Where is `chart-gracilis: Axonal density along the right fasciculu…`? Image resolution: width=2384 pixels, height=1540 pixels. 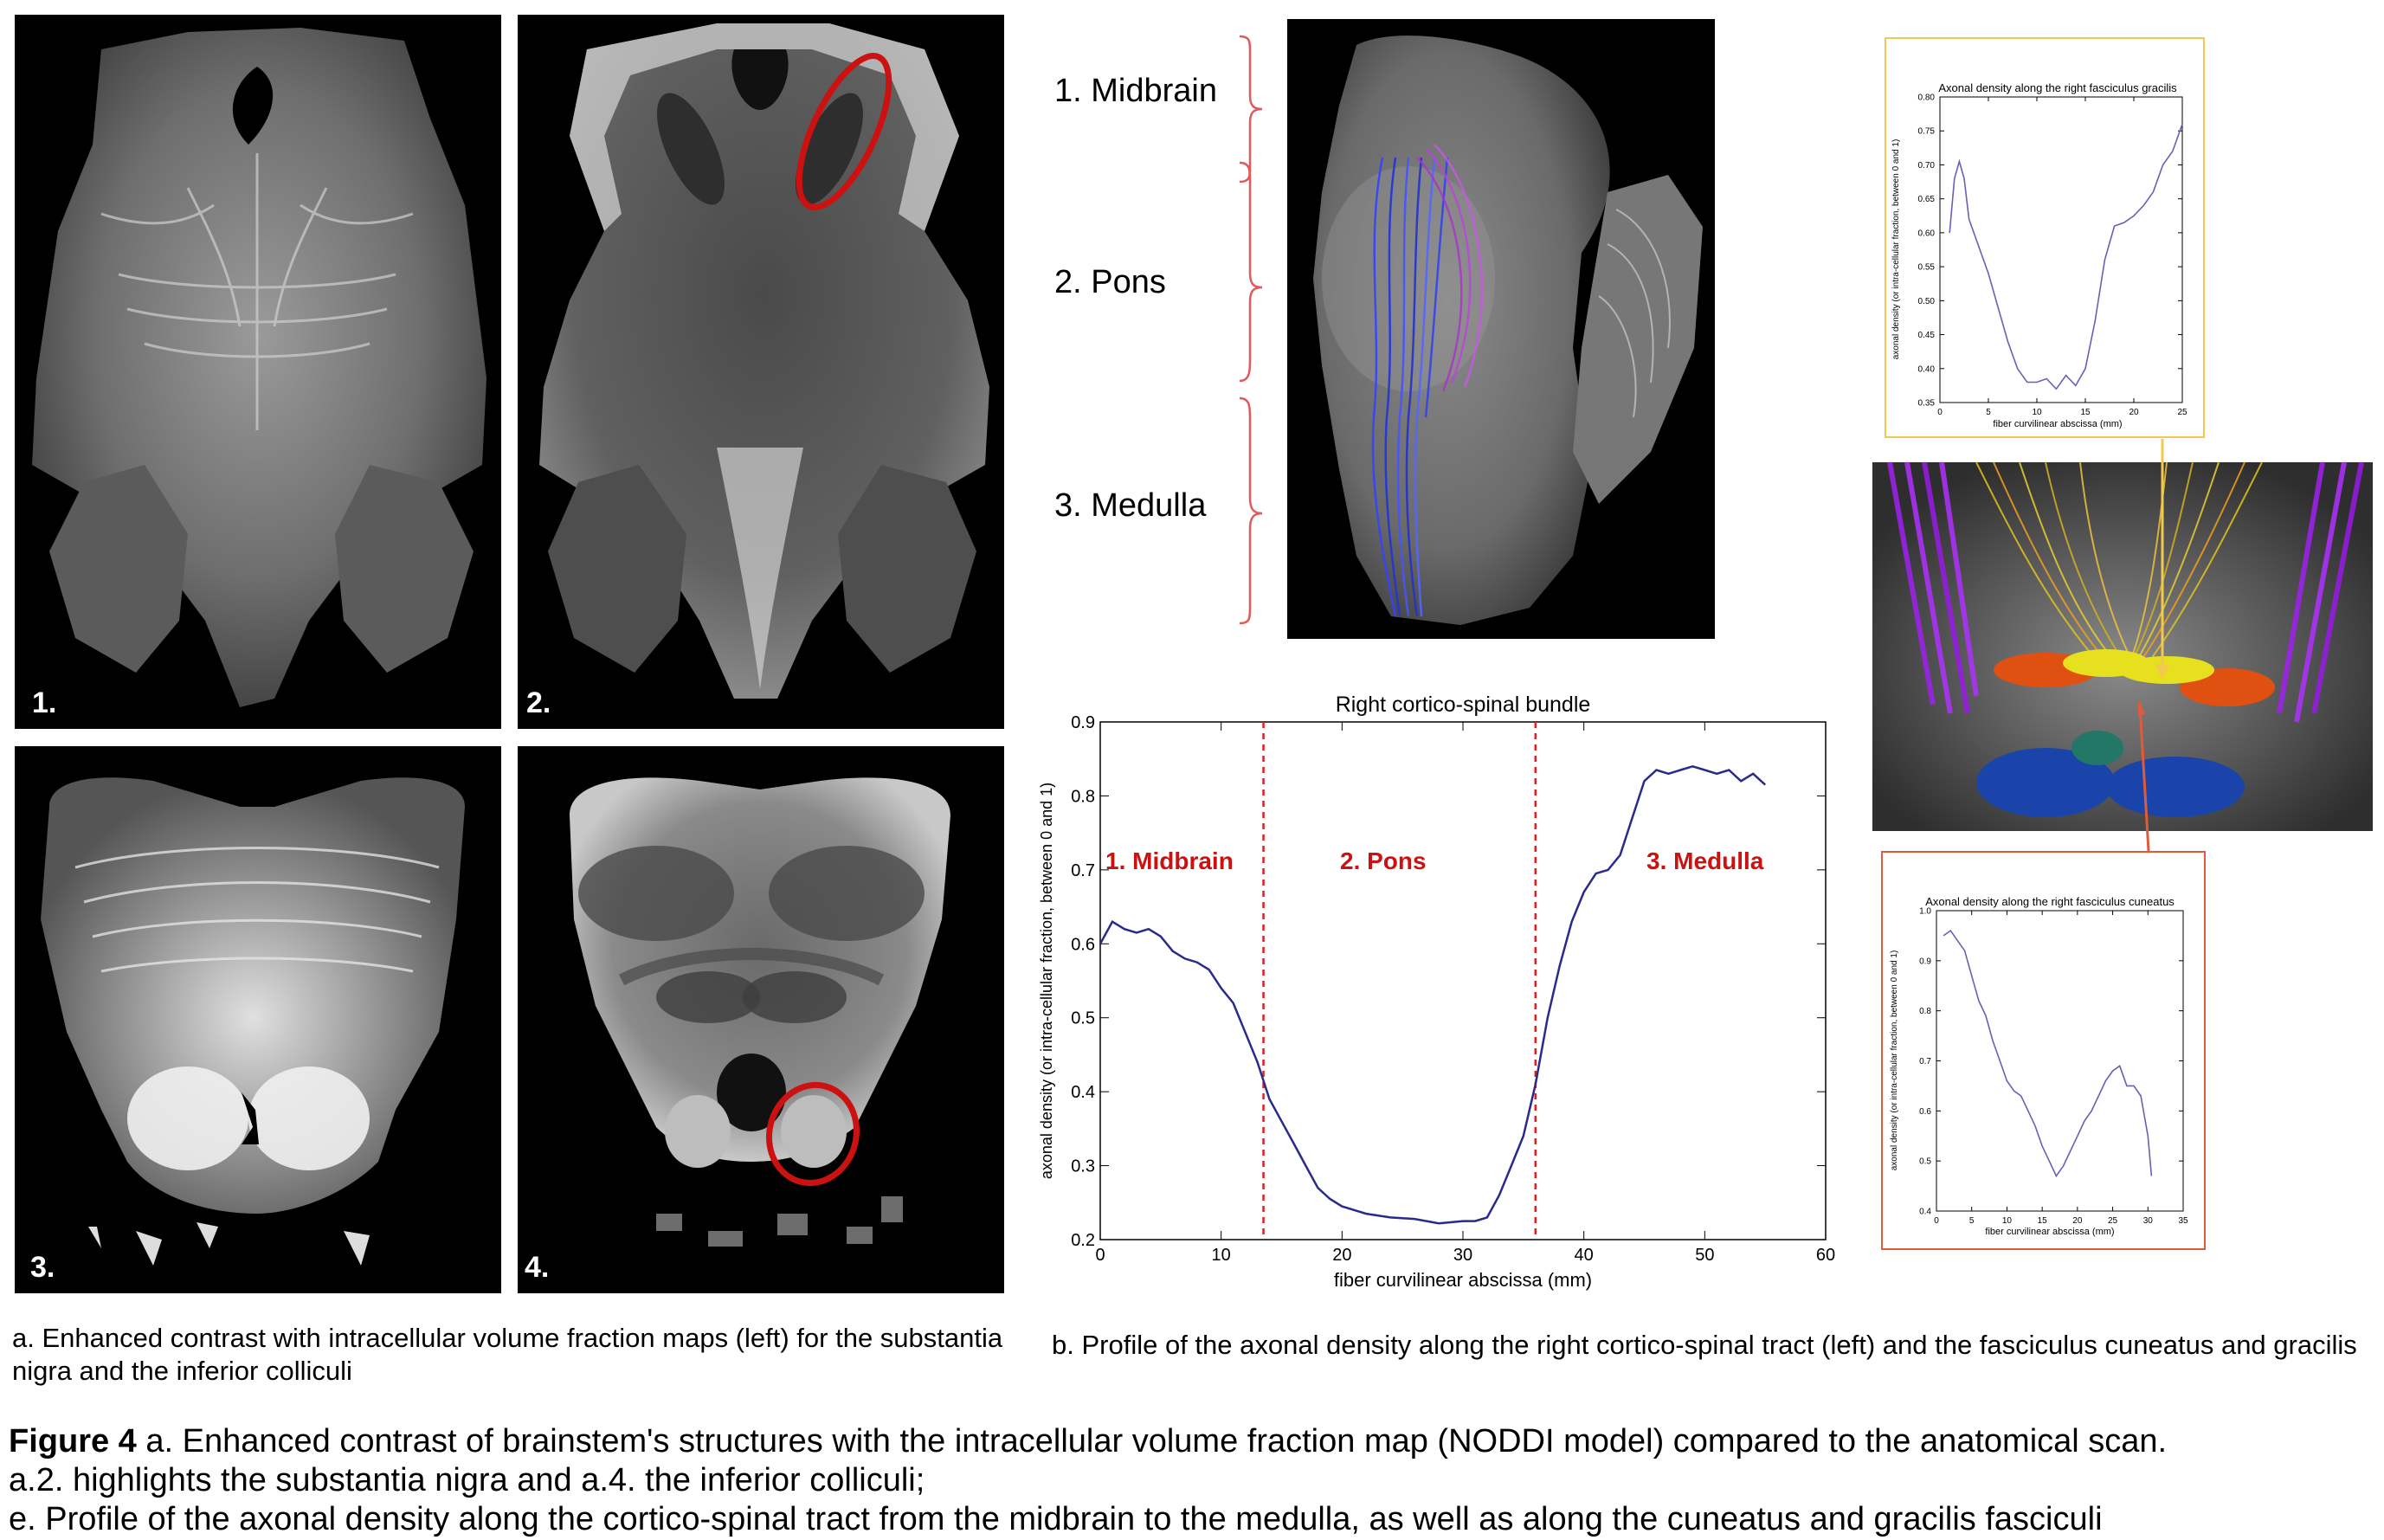 chart-gracilis: Axonal density along the right fasciculu… is located at coordinates (2045, 237).